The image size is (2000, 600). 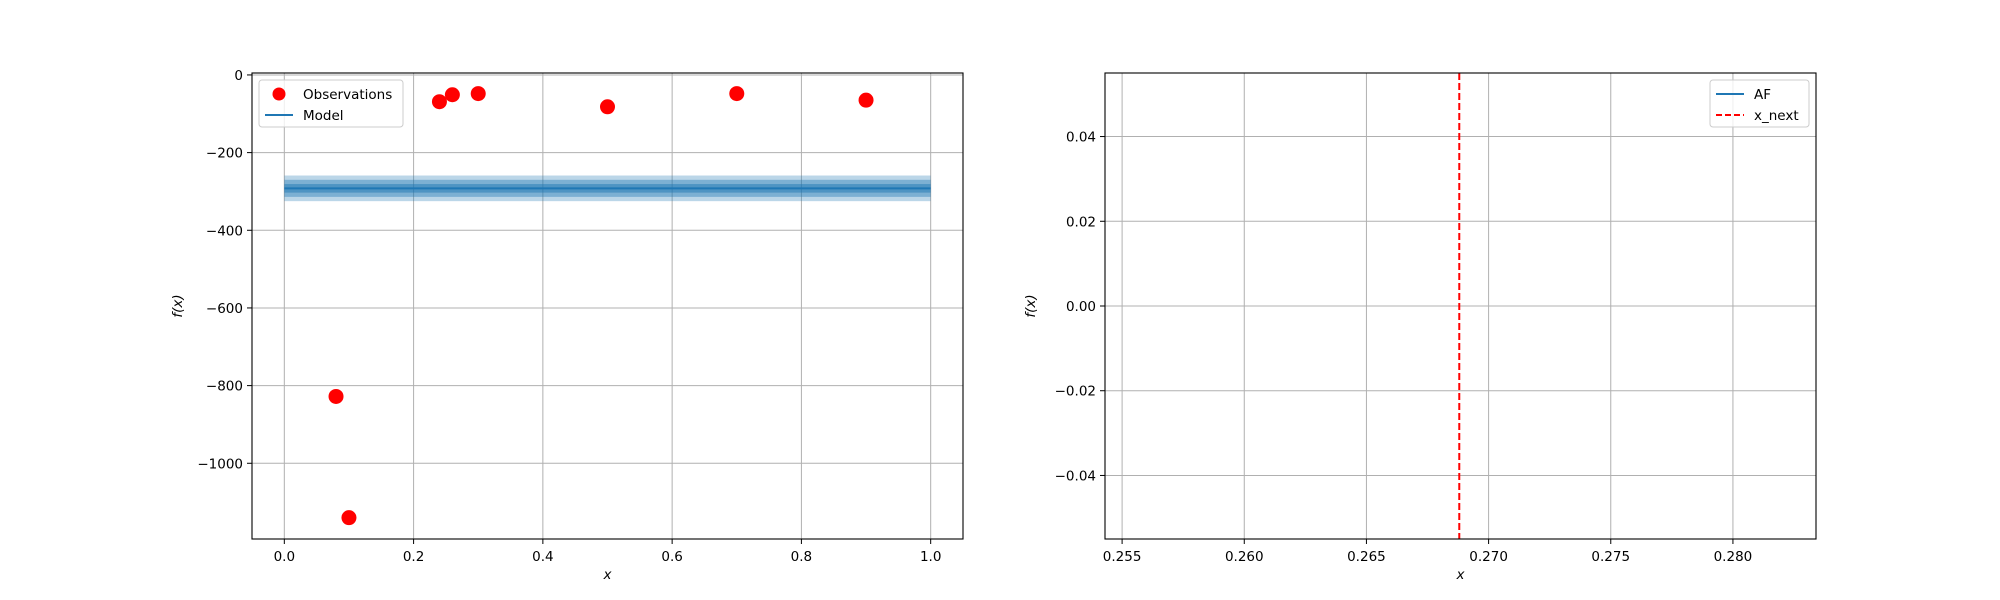 I want to click on x-axis-ticks: 0.255 0.260 0.265 0.270 0.275 0.280, so click(x=1427, y=552).